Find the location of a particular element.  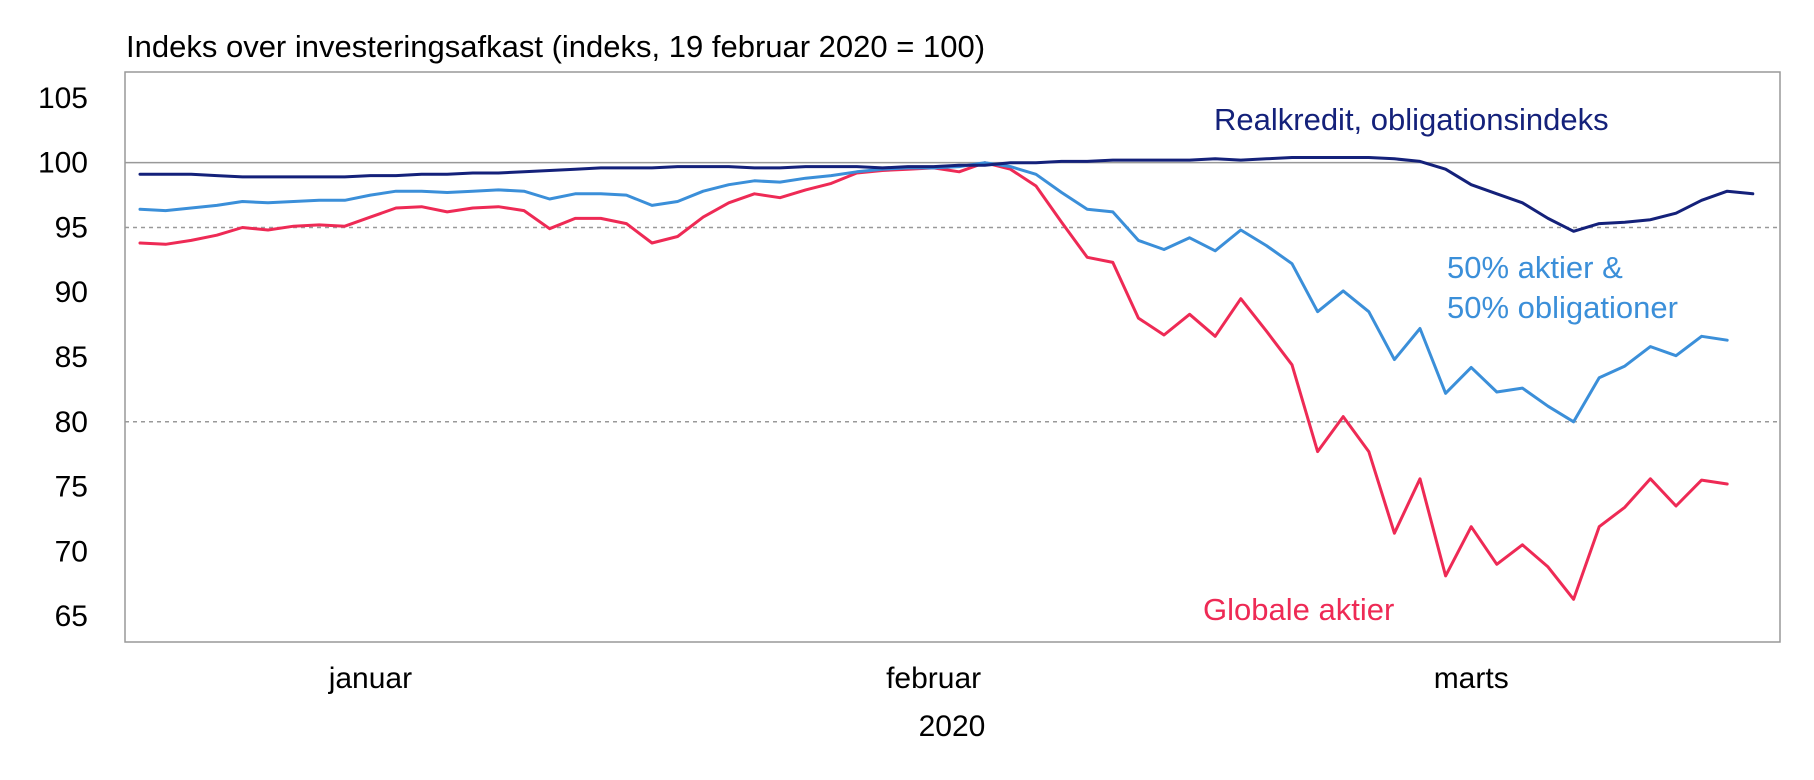

series-line-realkredit is located at coordinates (946, 194).